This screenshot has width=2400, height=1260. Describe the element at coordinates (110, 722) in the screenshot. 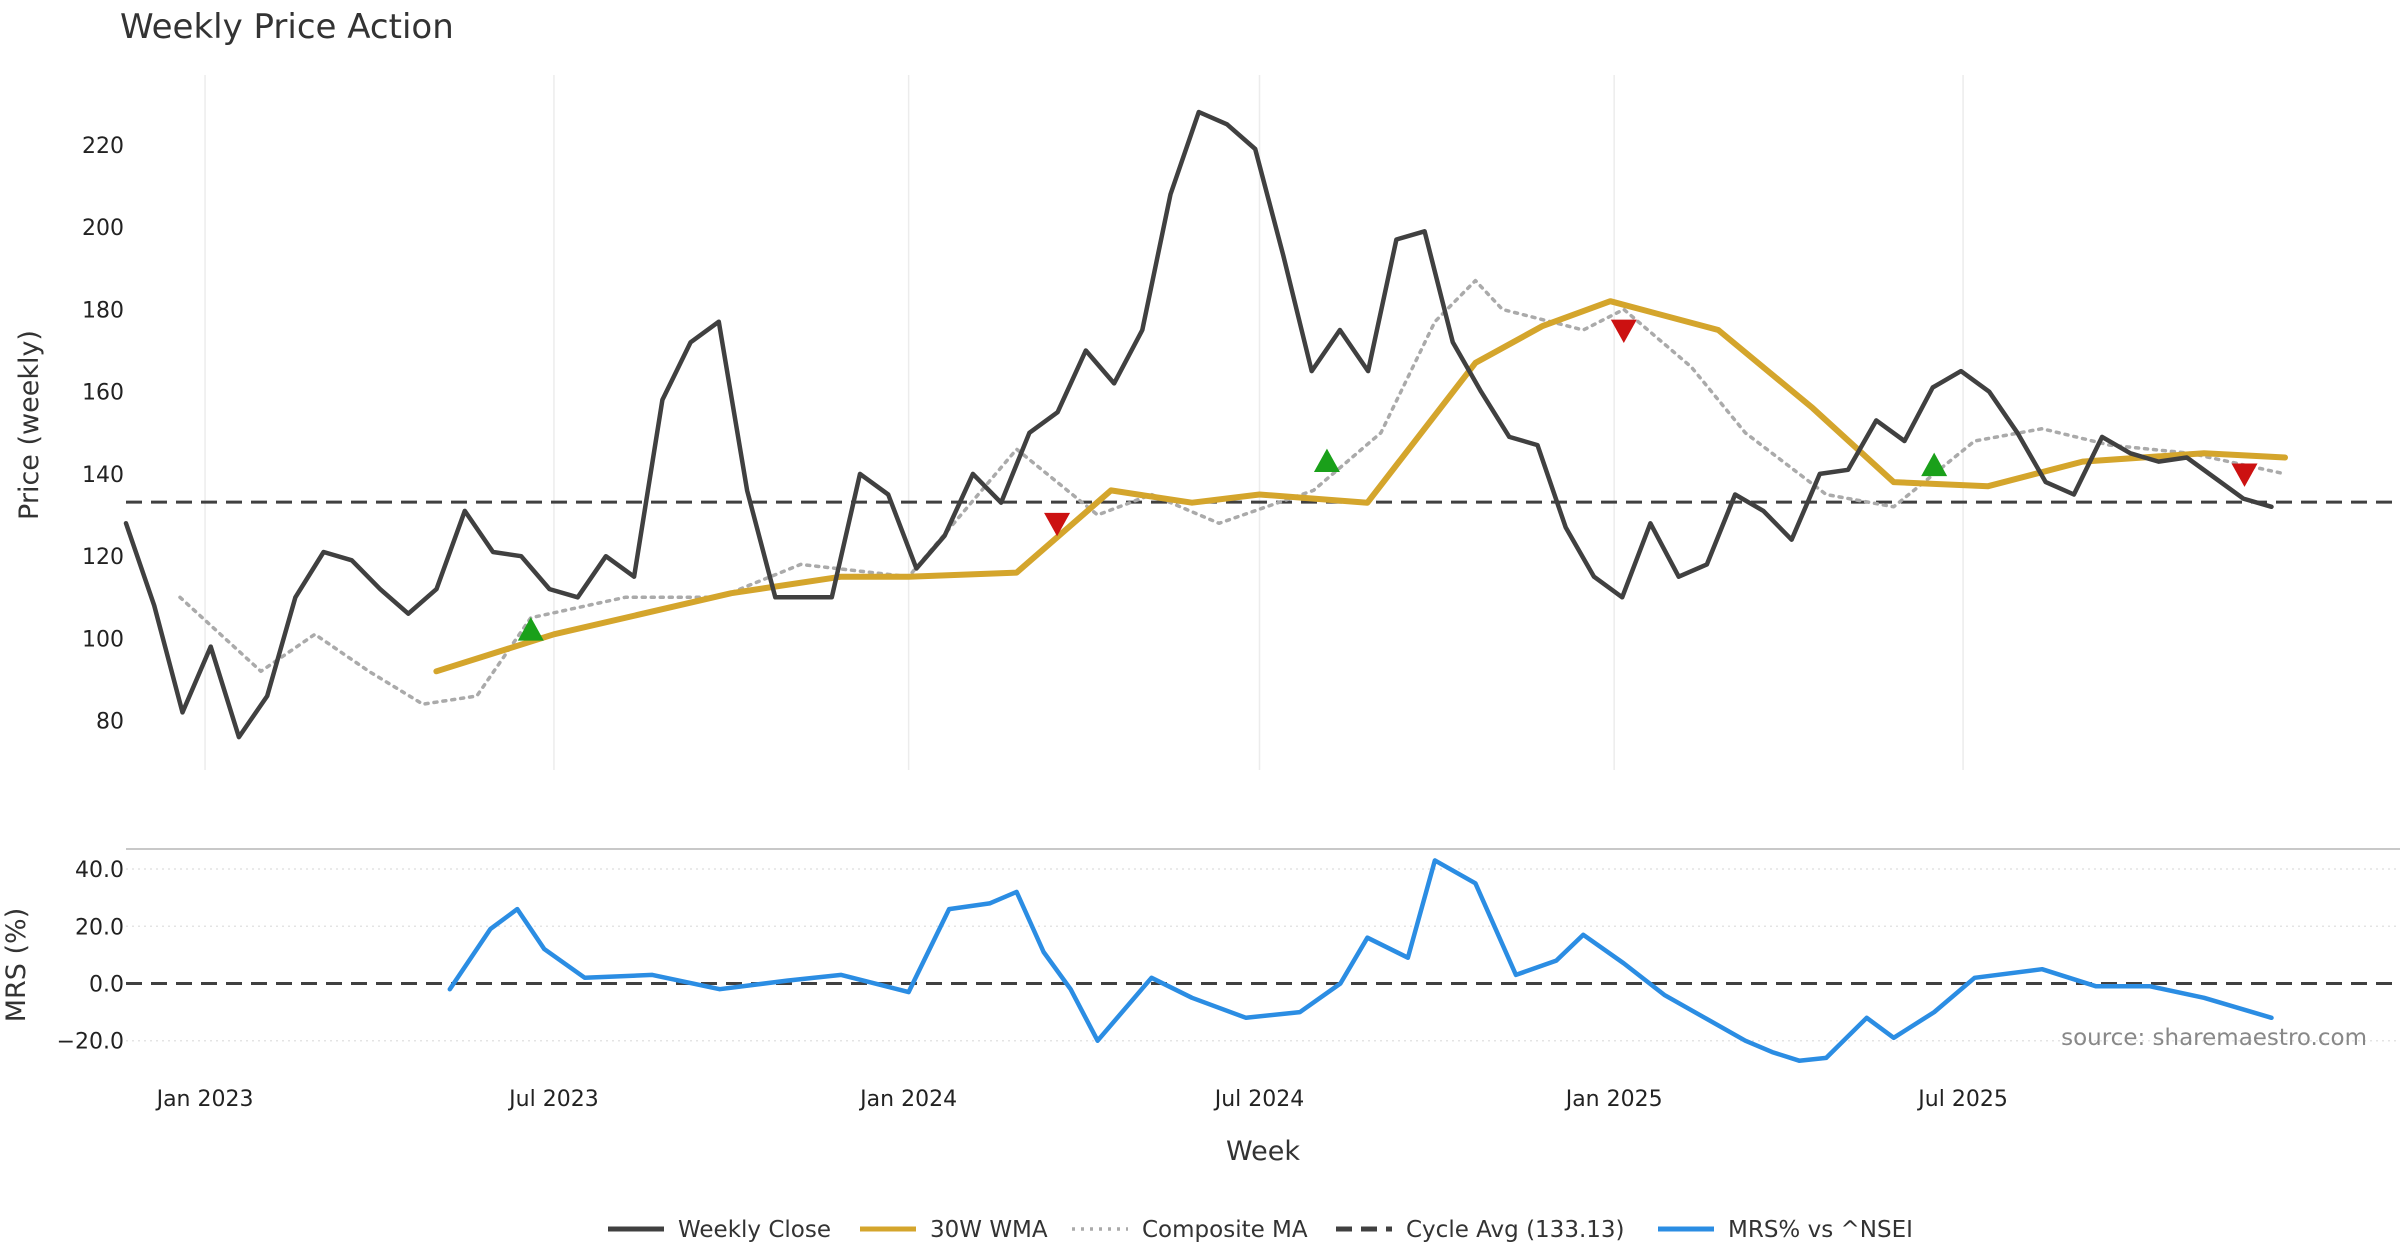

I see `price-y-tick-label: 80` at that location.